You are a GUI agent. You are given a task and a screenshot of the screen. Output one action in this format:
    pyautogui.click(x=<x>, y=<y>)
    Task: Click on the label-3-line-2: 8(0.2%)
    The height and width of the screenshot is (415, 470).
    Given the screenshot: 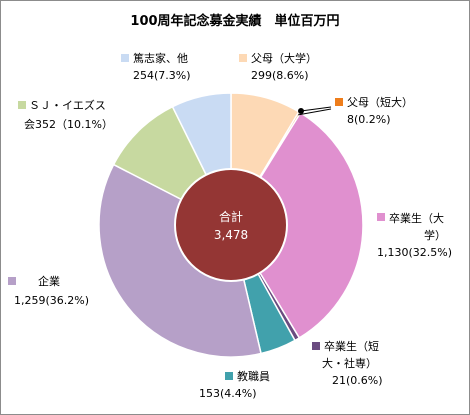 What is the action you would take?
    pyautogui.click(x=369, y=119)
    